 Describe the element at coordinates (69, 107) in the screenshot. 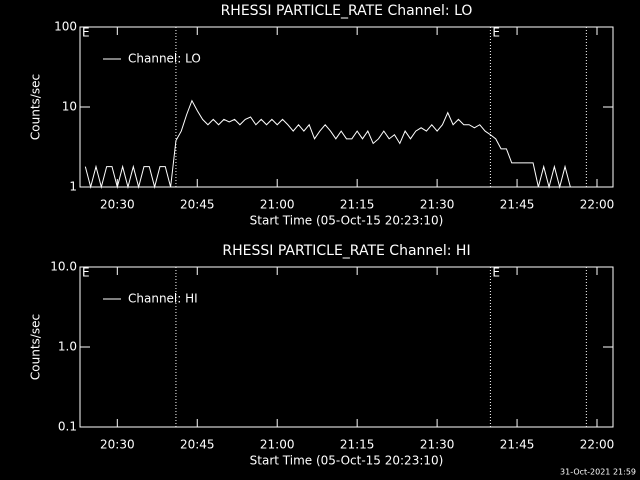

I see `y-tick-label: 10` at that location.